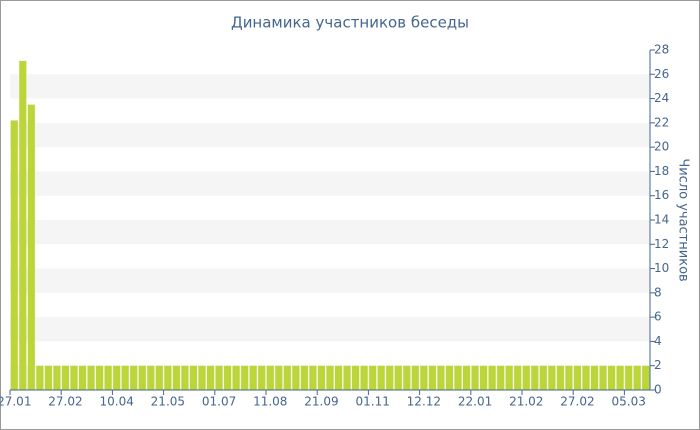  What do you see at coordinates (350, 23) in the screenshot?
I see `chart-title: Динамика участников беседы` at bounding box center [350, 23].